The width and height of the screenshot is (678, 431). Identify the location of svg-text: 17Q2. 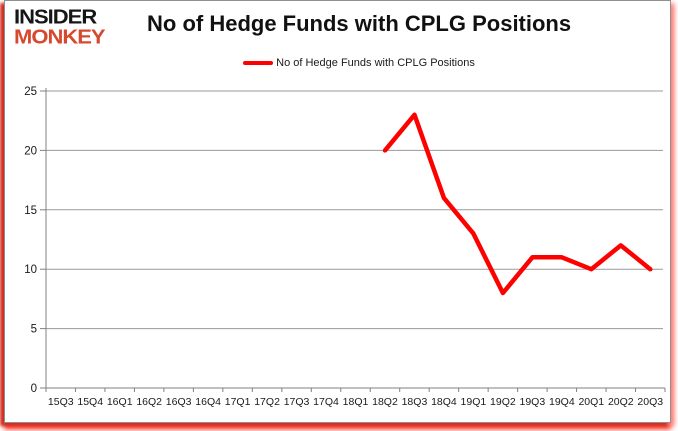
(267, 402).